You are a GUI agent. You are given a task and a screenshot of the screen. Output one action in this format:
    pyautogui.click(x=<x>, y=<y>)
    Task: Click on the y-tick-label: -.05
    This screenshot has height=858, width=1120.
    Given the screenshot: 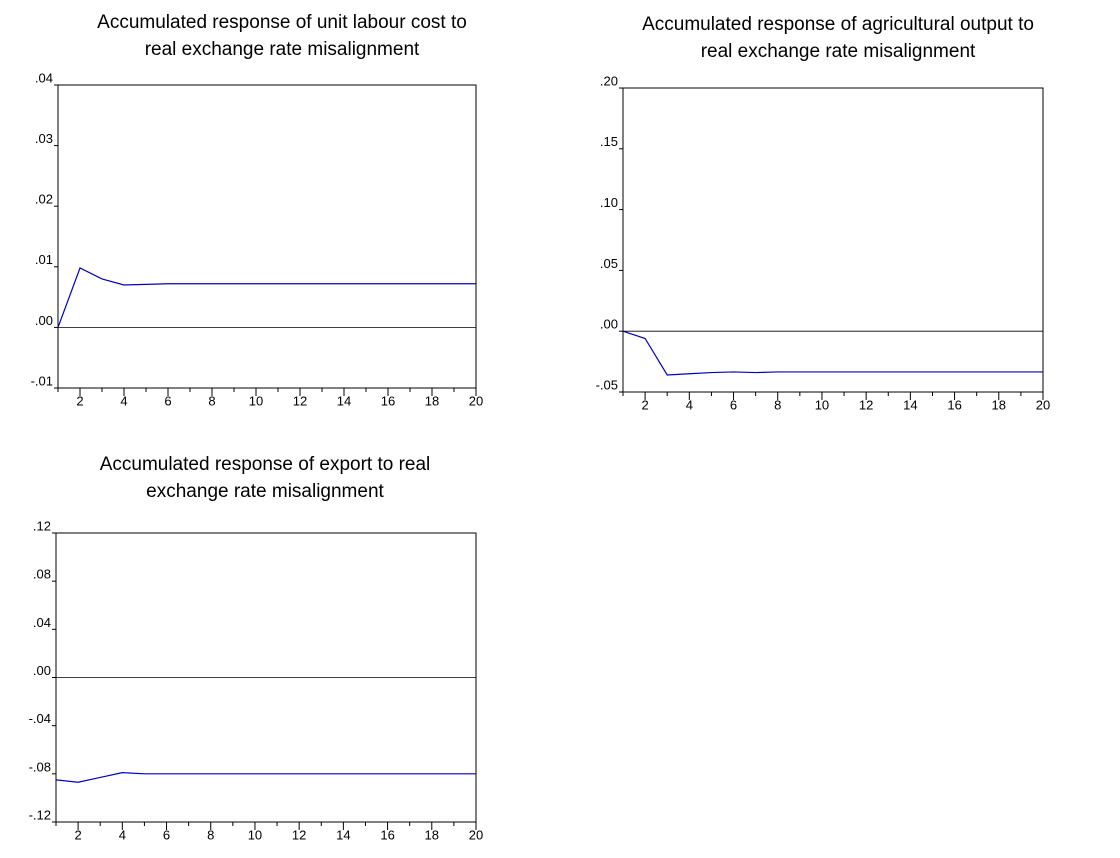 What is the action you would take?
    pyautogui.click(x=607, y=384)
    